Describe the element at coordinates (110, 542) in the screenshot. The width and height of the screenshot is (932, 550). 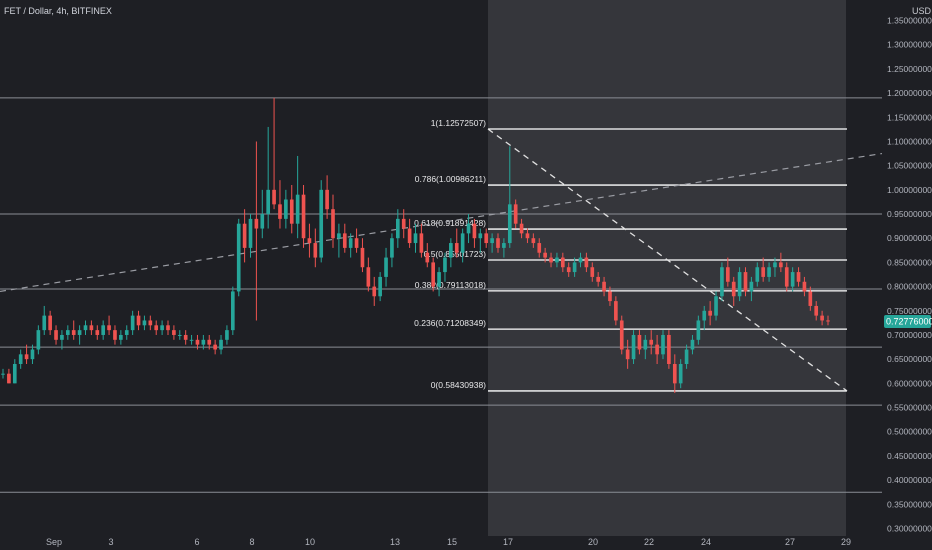
I see `time-tick-label: 3` at that location.